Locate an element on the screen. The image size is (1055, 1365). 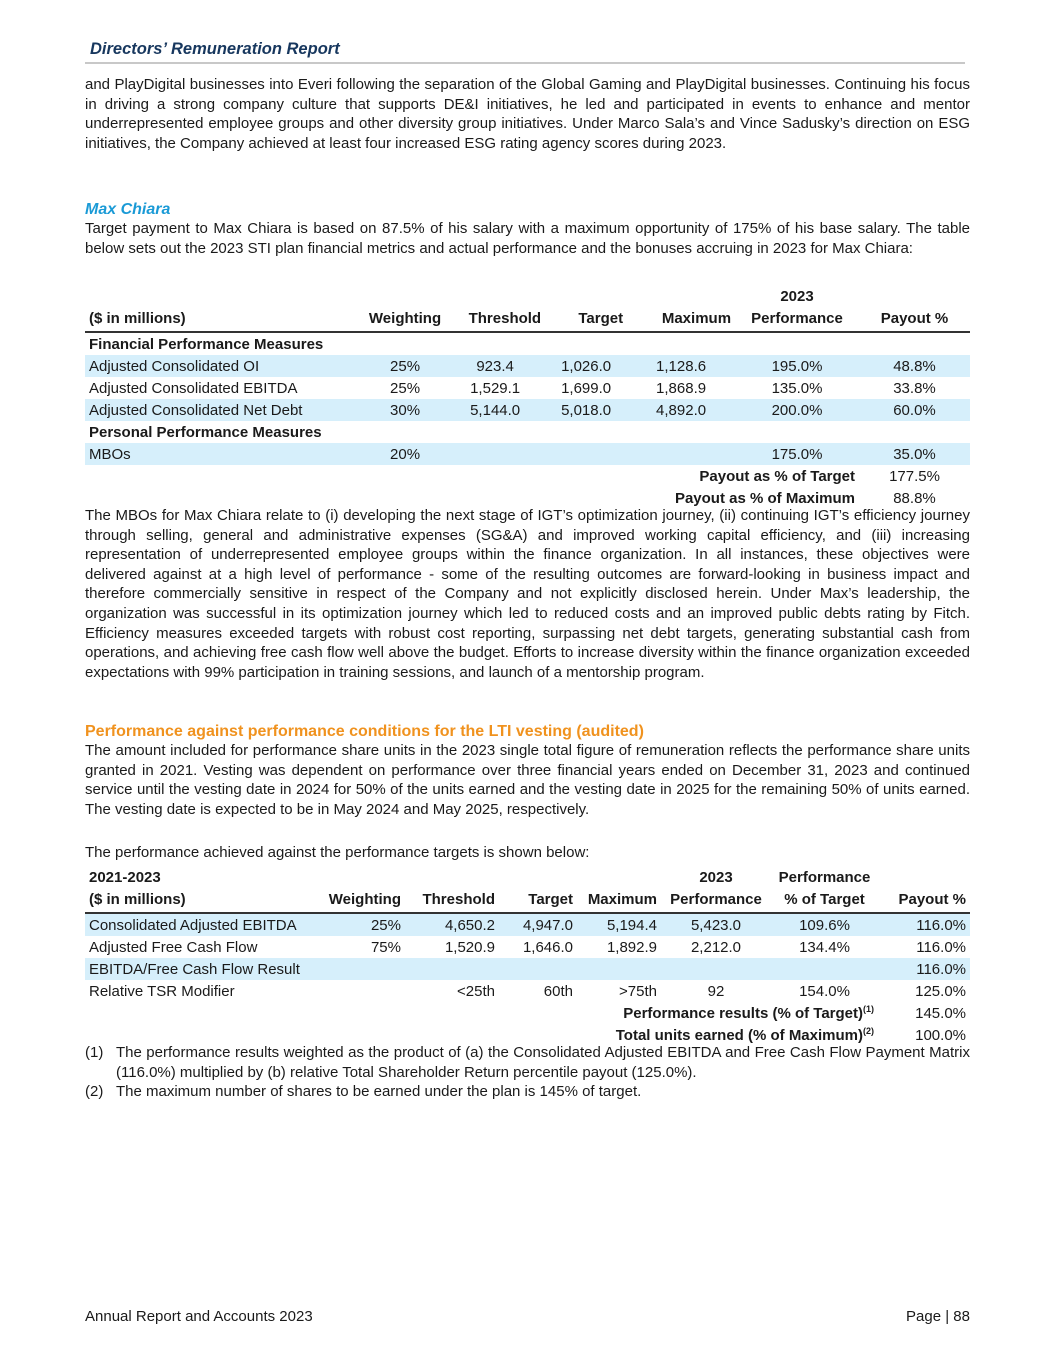
running-header: Directors’ Remuneration Report is located at coordinates (215, 49).